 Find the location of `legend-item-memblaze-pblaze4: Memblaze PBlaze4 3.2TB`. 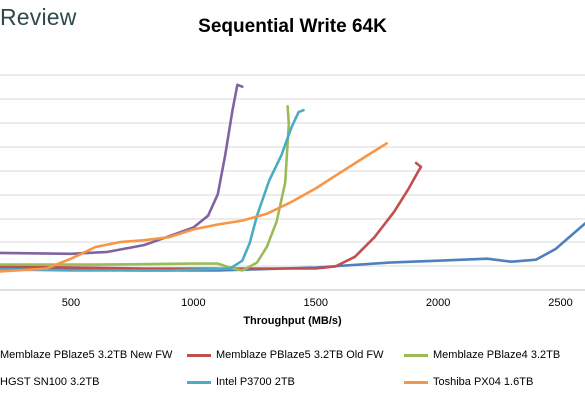

legend-item-memblaze-pblaze4: Memblaze PBlaze4 3.2TB is located at coordinates (482, 355).